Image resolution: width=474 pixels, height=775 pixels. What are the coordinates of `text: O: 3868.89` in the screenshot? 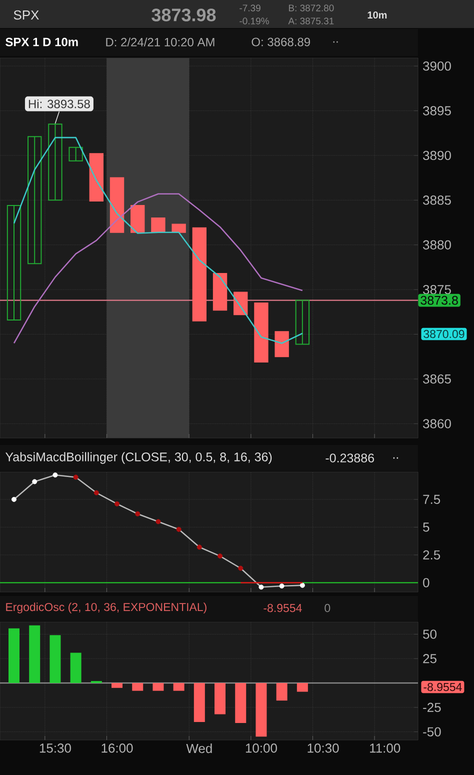 It's located at (281, 42).